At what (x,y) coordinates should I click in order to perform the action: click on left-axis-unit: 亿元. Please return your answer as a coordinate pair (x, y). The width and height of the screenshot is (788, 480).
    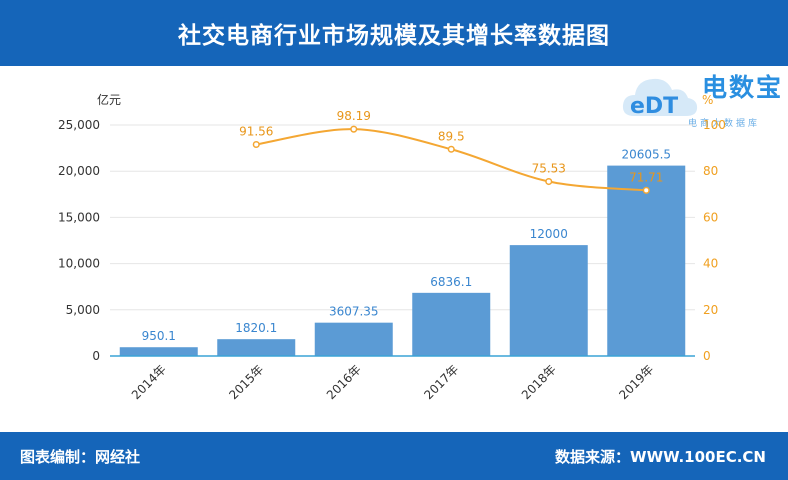
    Looking at the image, I should click on (109, 99).